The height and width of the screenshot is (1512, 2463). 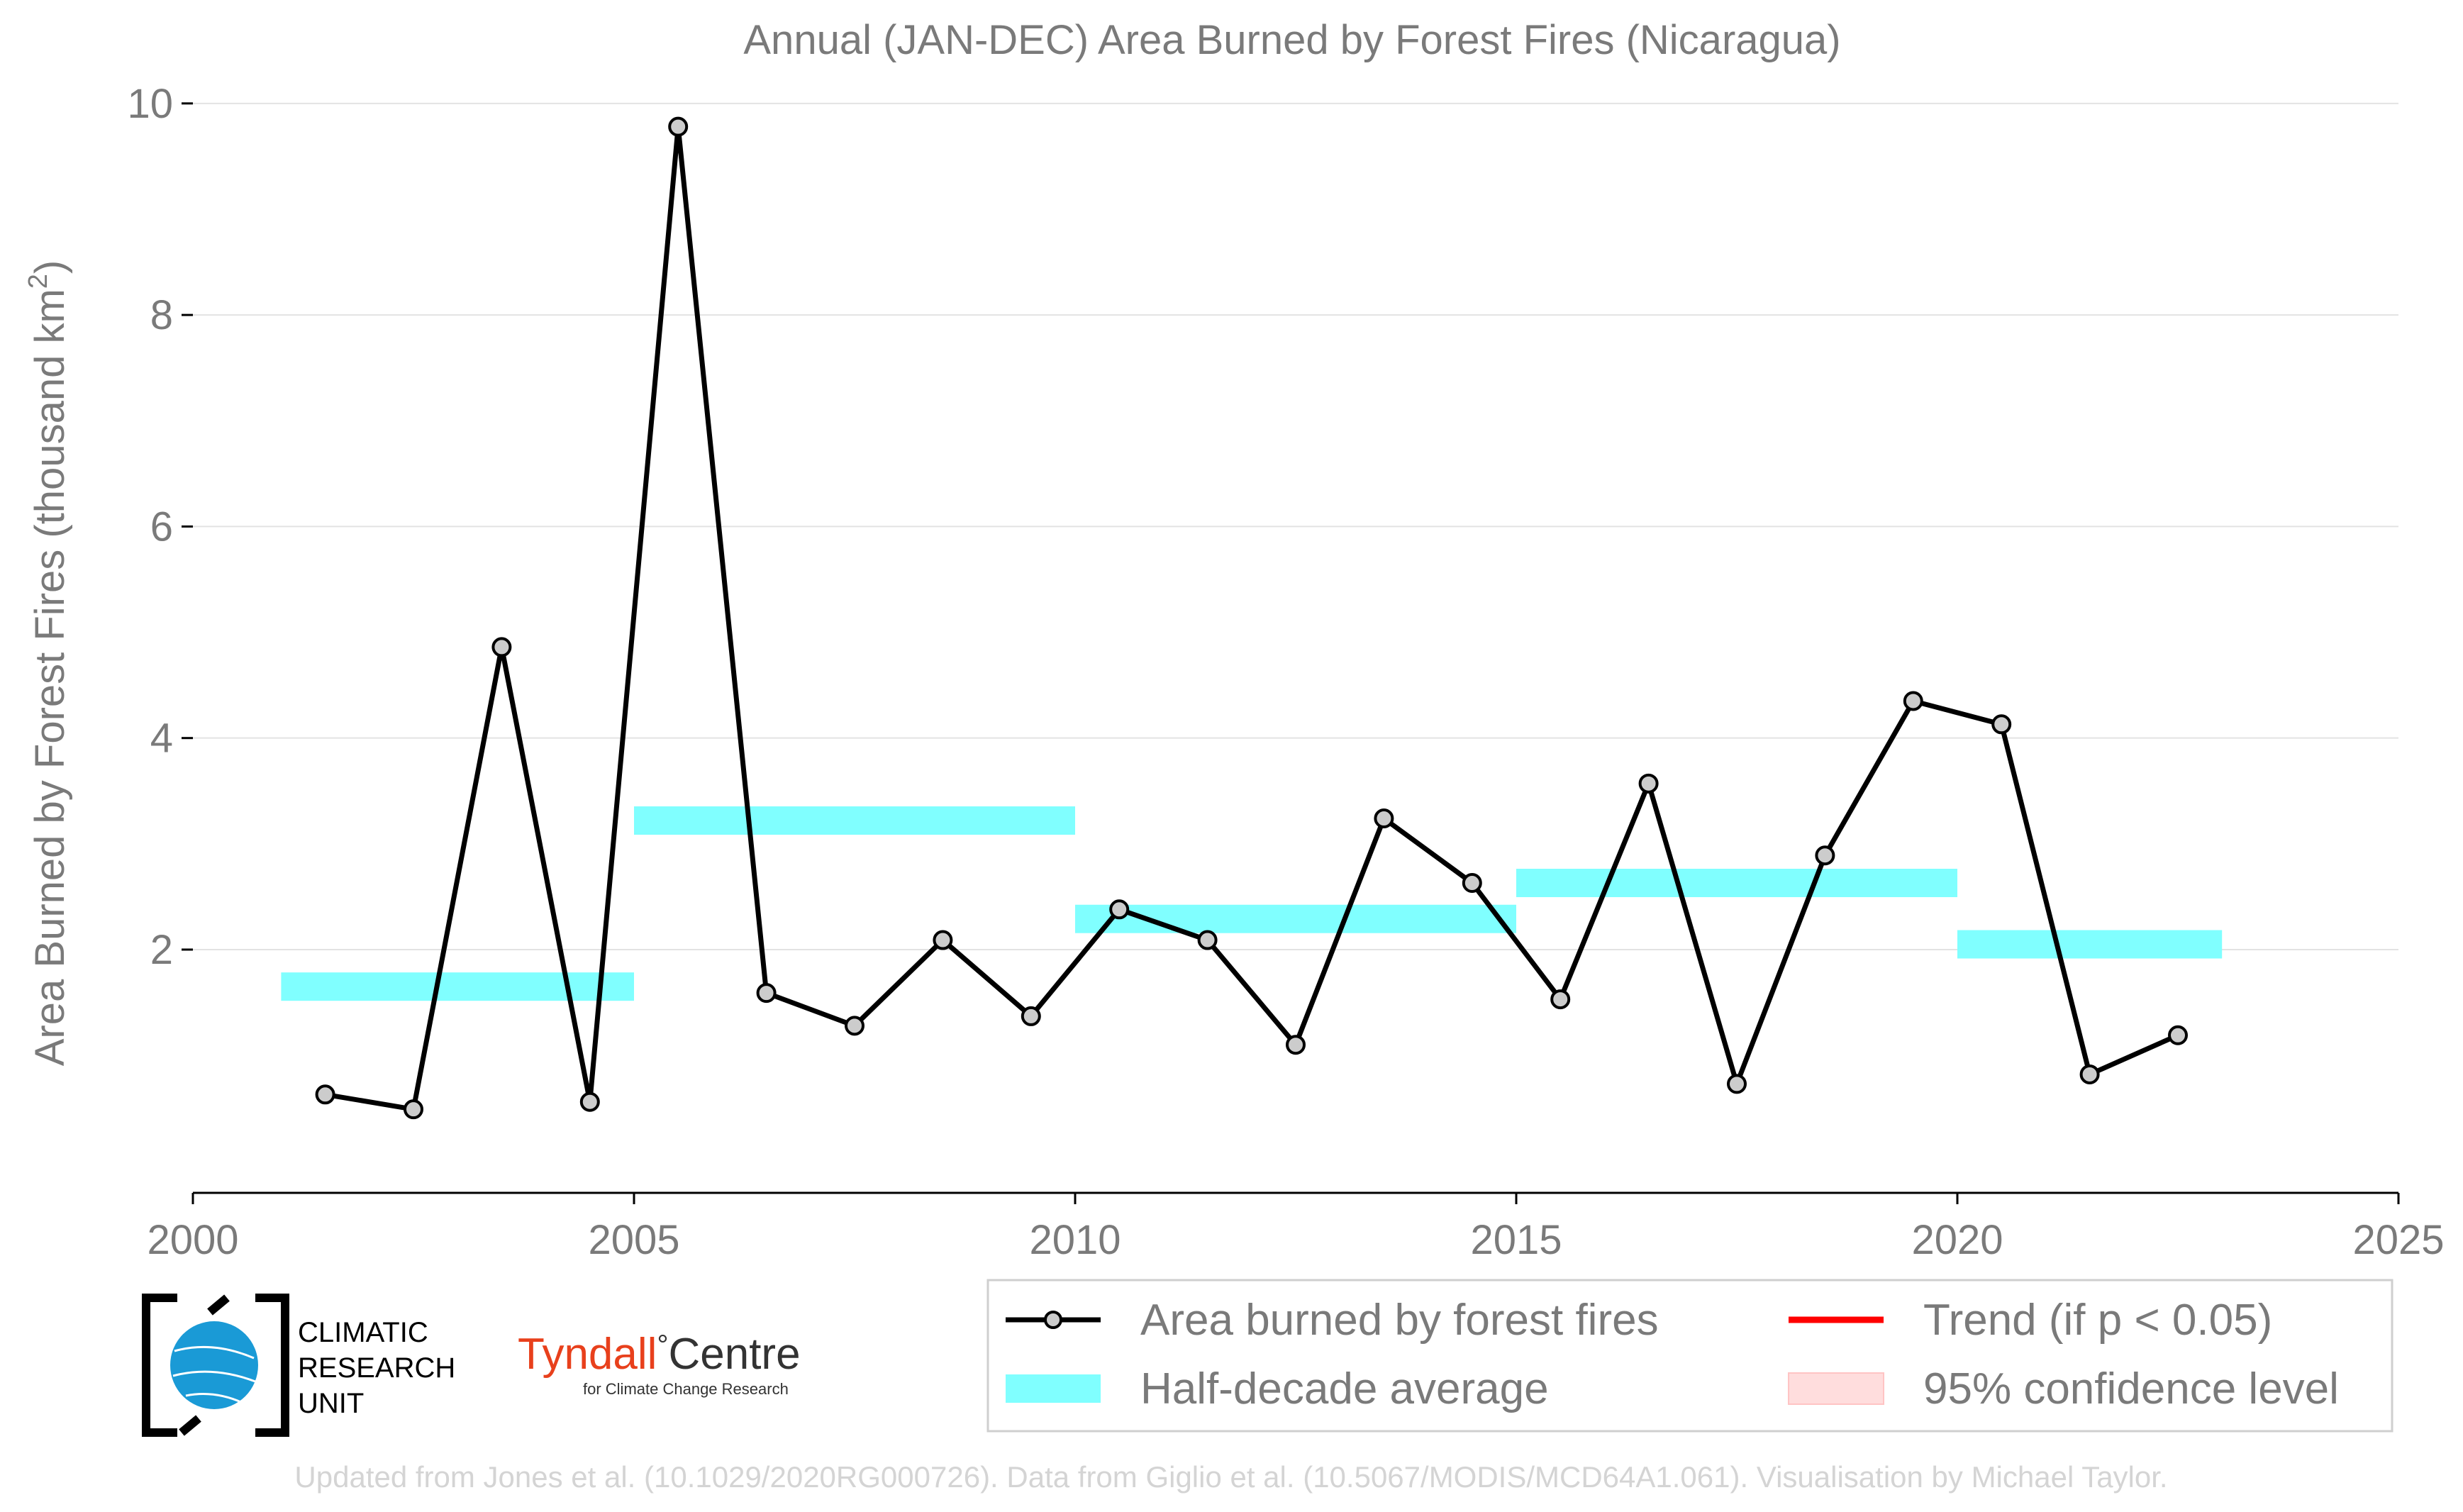 I want to click on cru-logo-line-1: CLIMATIC, so click(x=363, y=1332).